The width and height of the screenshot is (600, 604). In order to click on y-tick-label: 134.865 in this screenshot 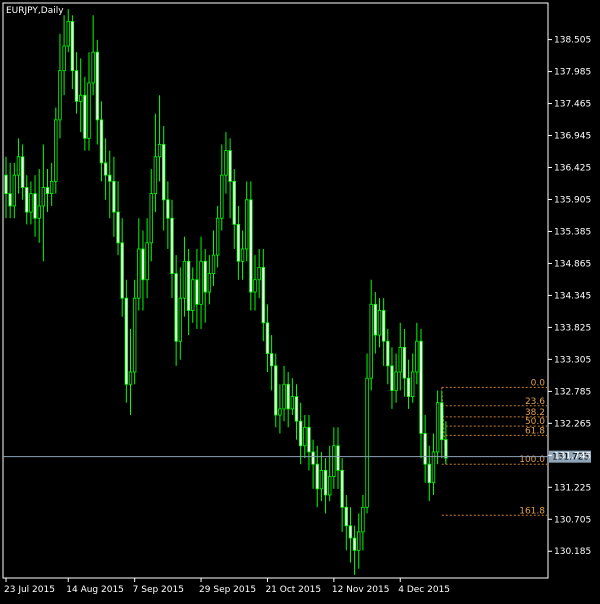, I will do `click(572, 264)`.